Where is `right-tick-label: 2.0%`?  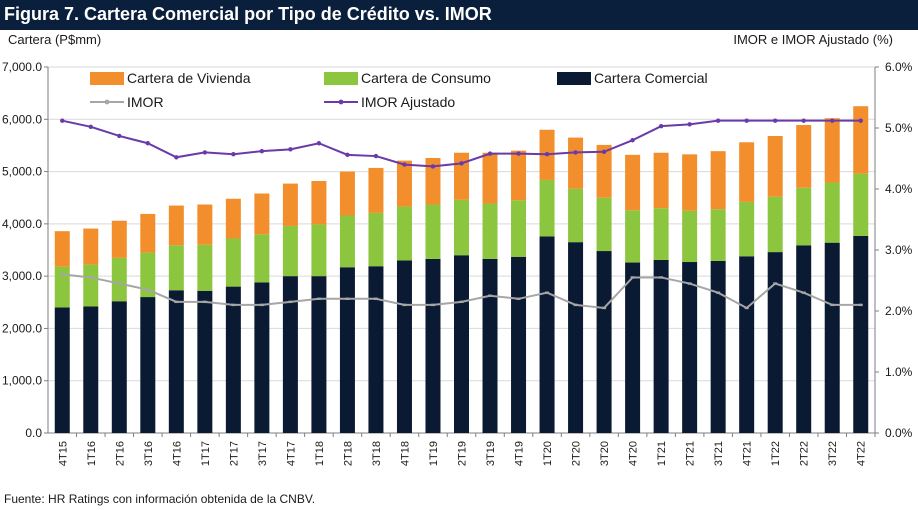
right-tick-label: 2.0% is located at coordinates (899, 311).